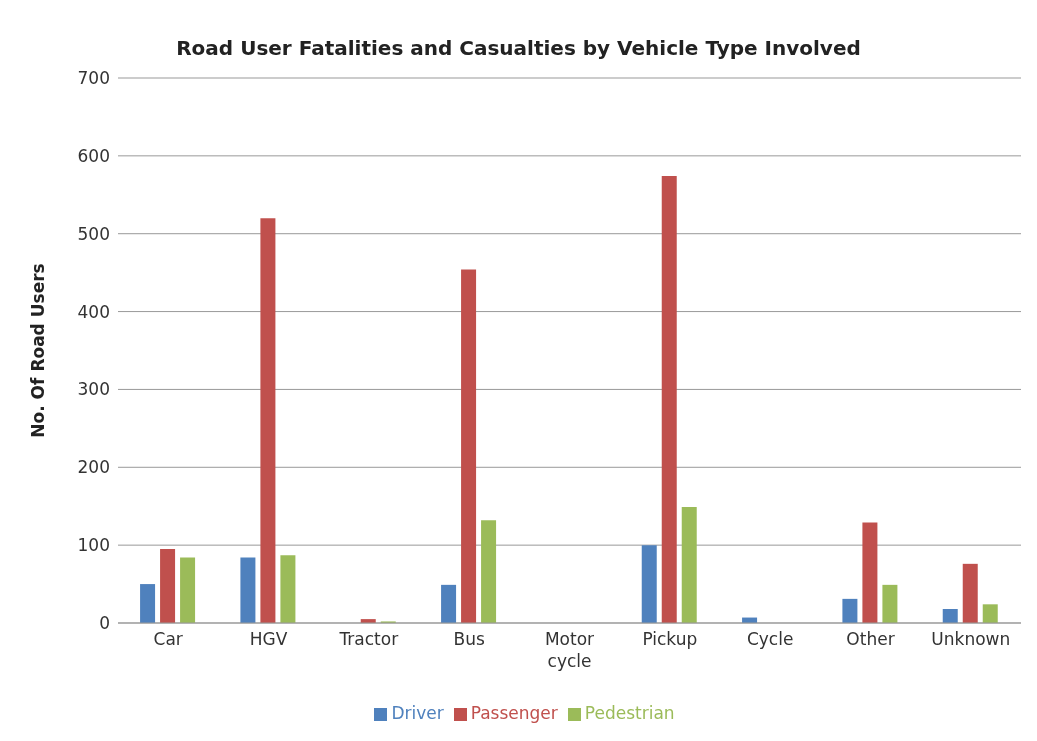 The width and height of the screenshot is (1037, 741). What do you see at coordinates (168, 639) in the screenshot?
I see `x-tick-label: Car` at bounding box center [168, 639].